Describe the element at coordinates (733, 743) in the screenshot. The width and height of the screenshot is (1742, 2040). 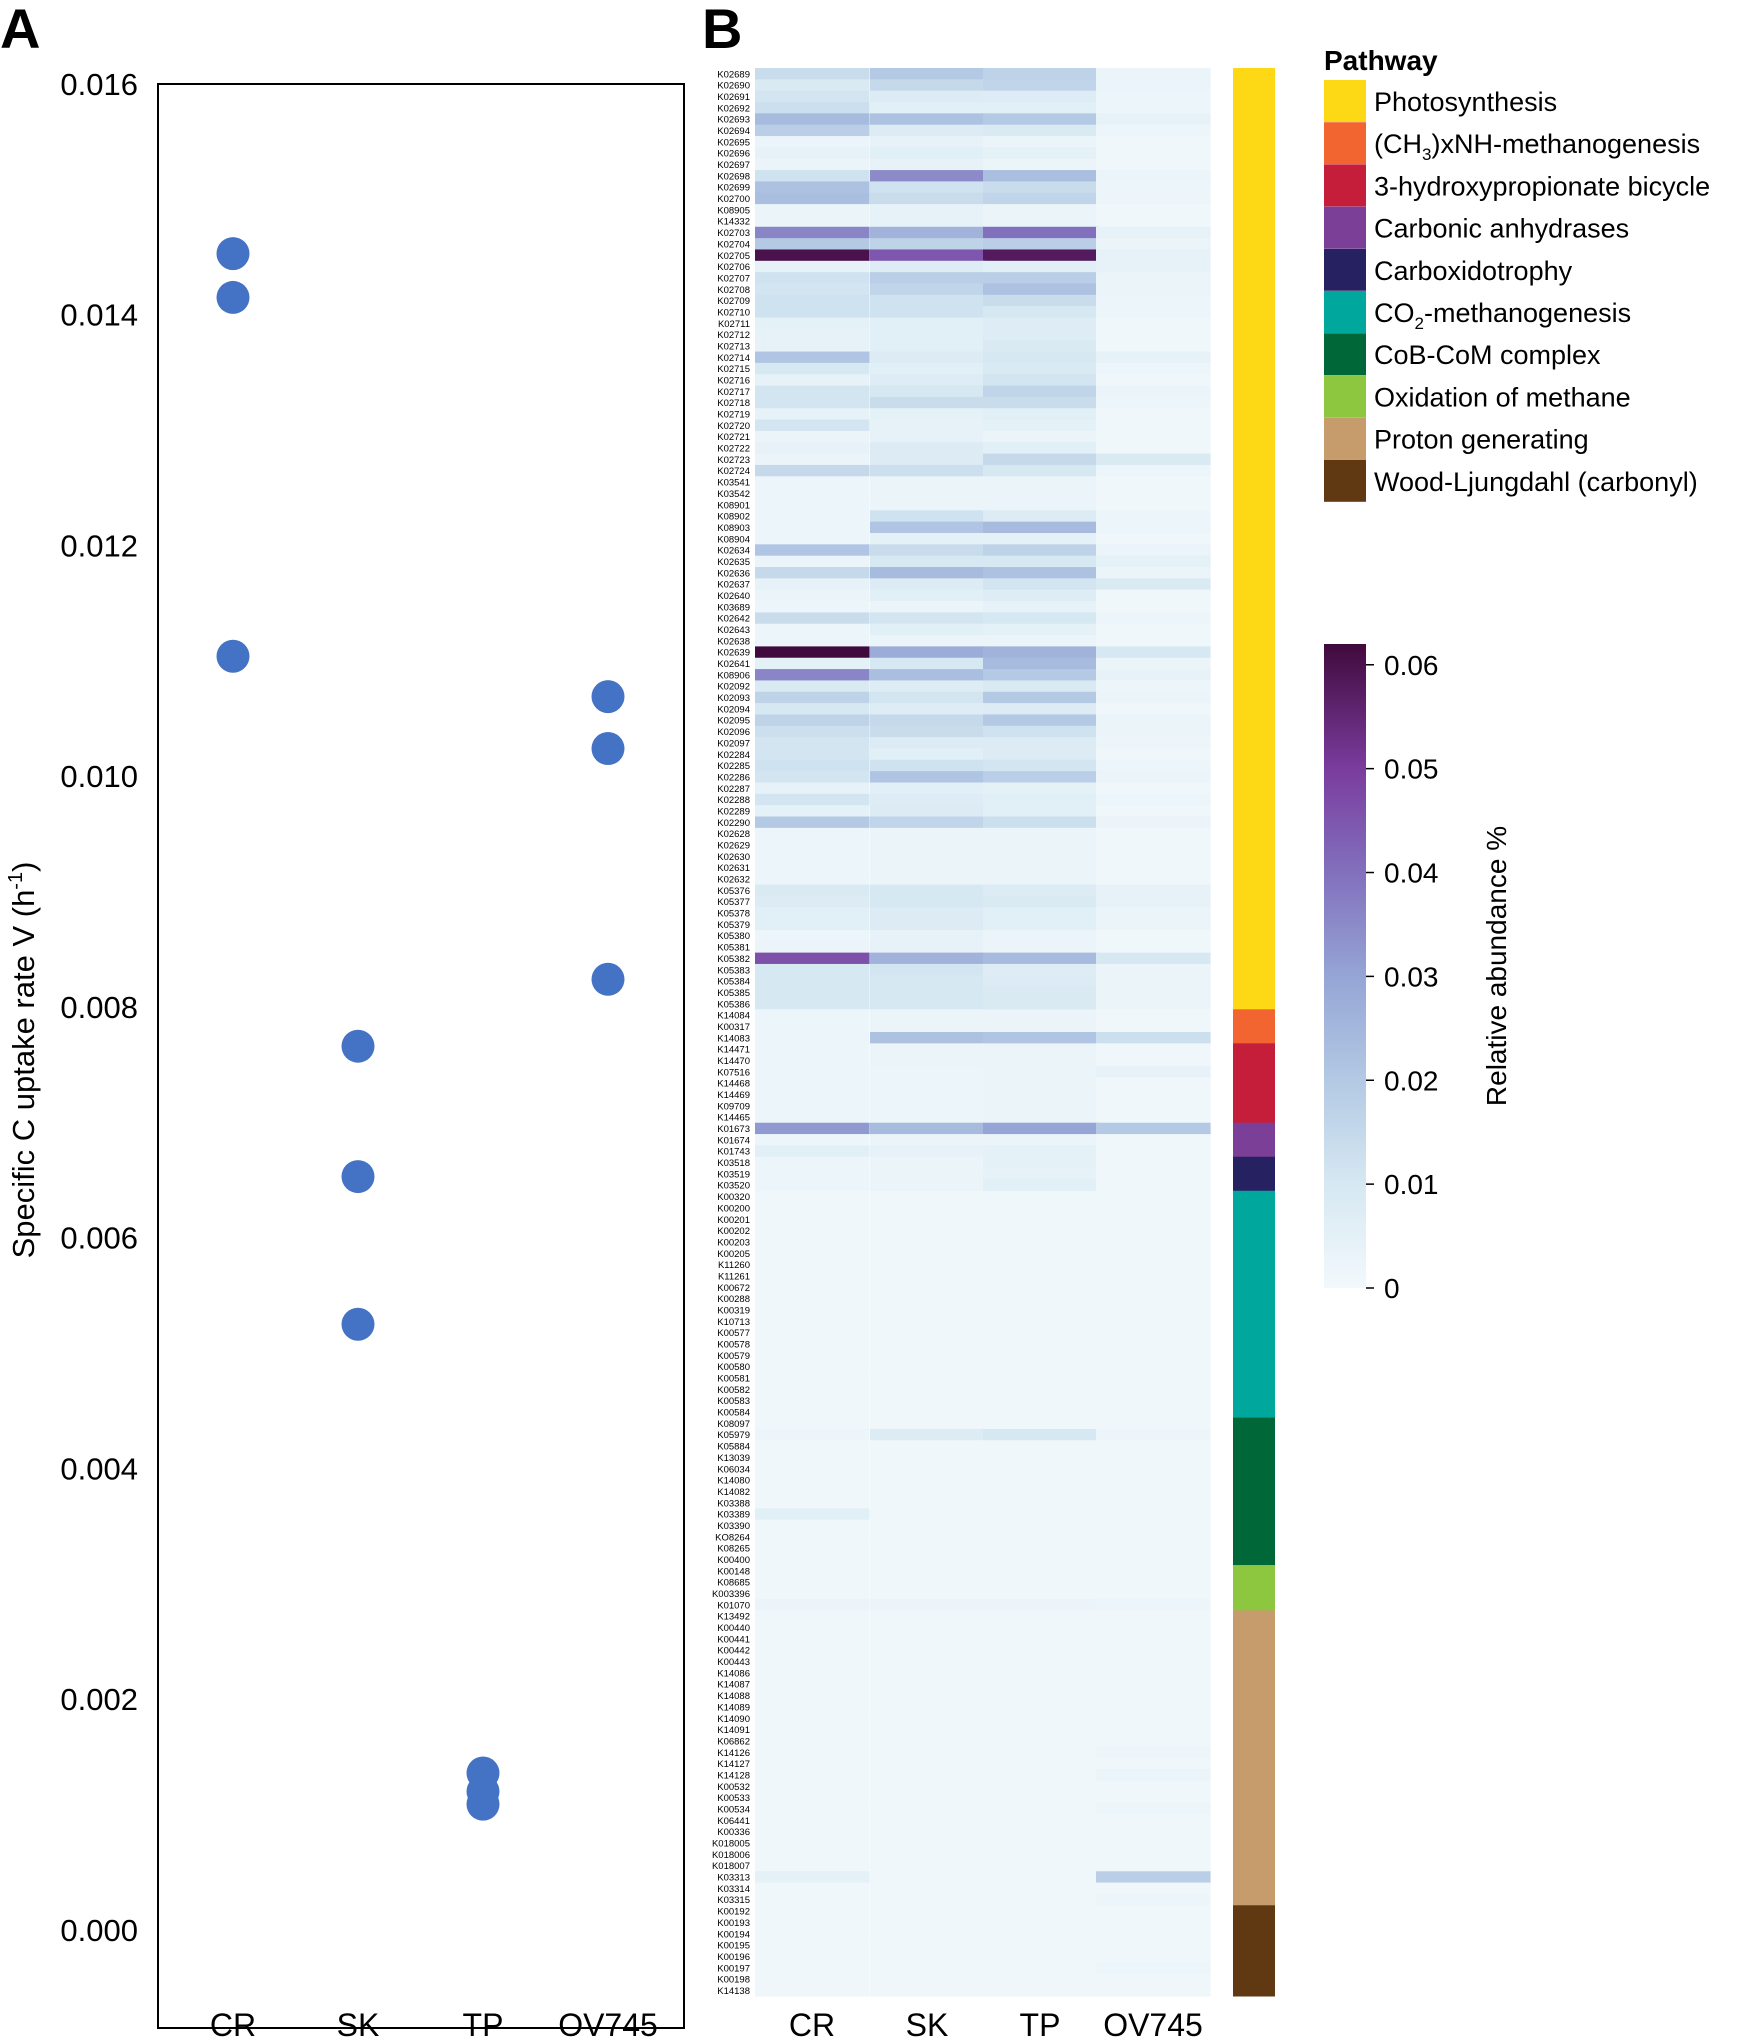
I see `heatmap-row-label: K02097` at that location.